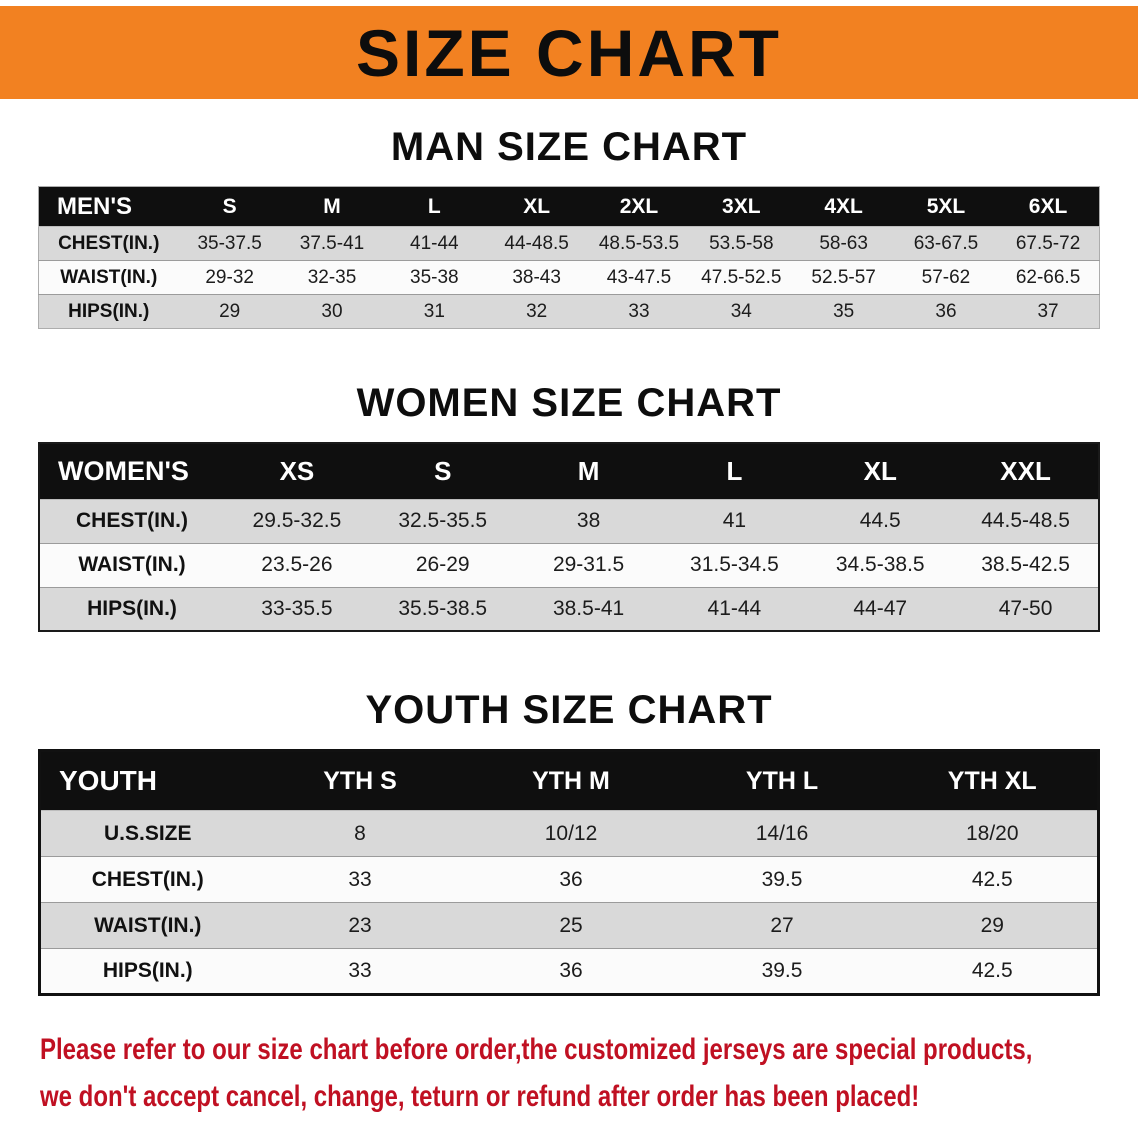 The height and width of the screenshot is (1132, 1138). What do you see at coordinates (442, 564) in the screenshot?
I see `size-value-cell: 26-29` at bounding box center [442, 564].